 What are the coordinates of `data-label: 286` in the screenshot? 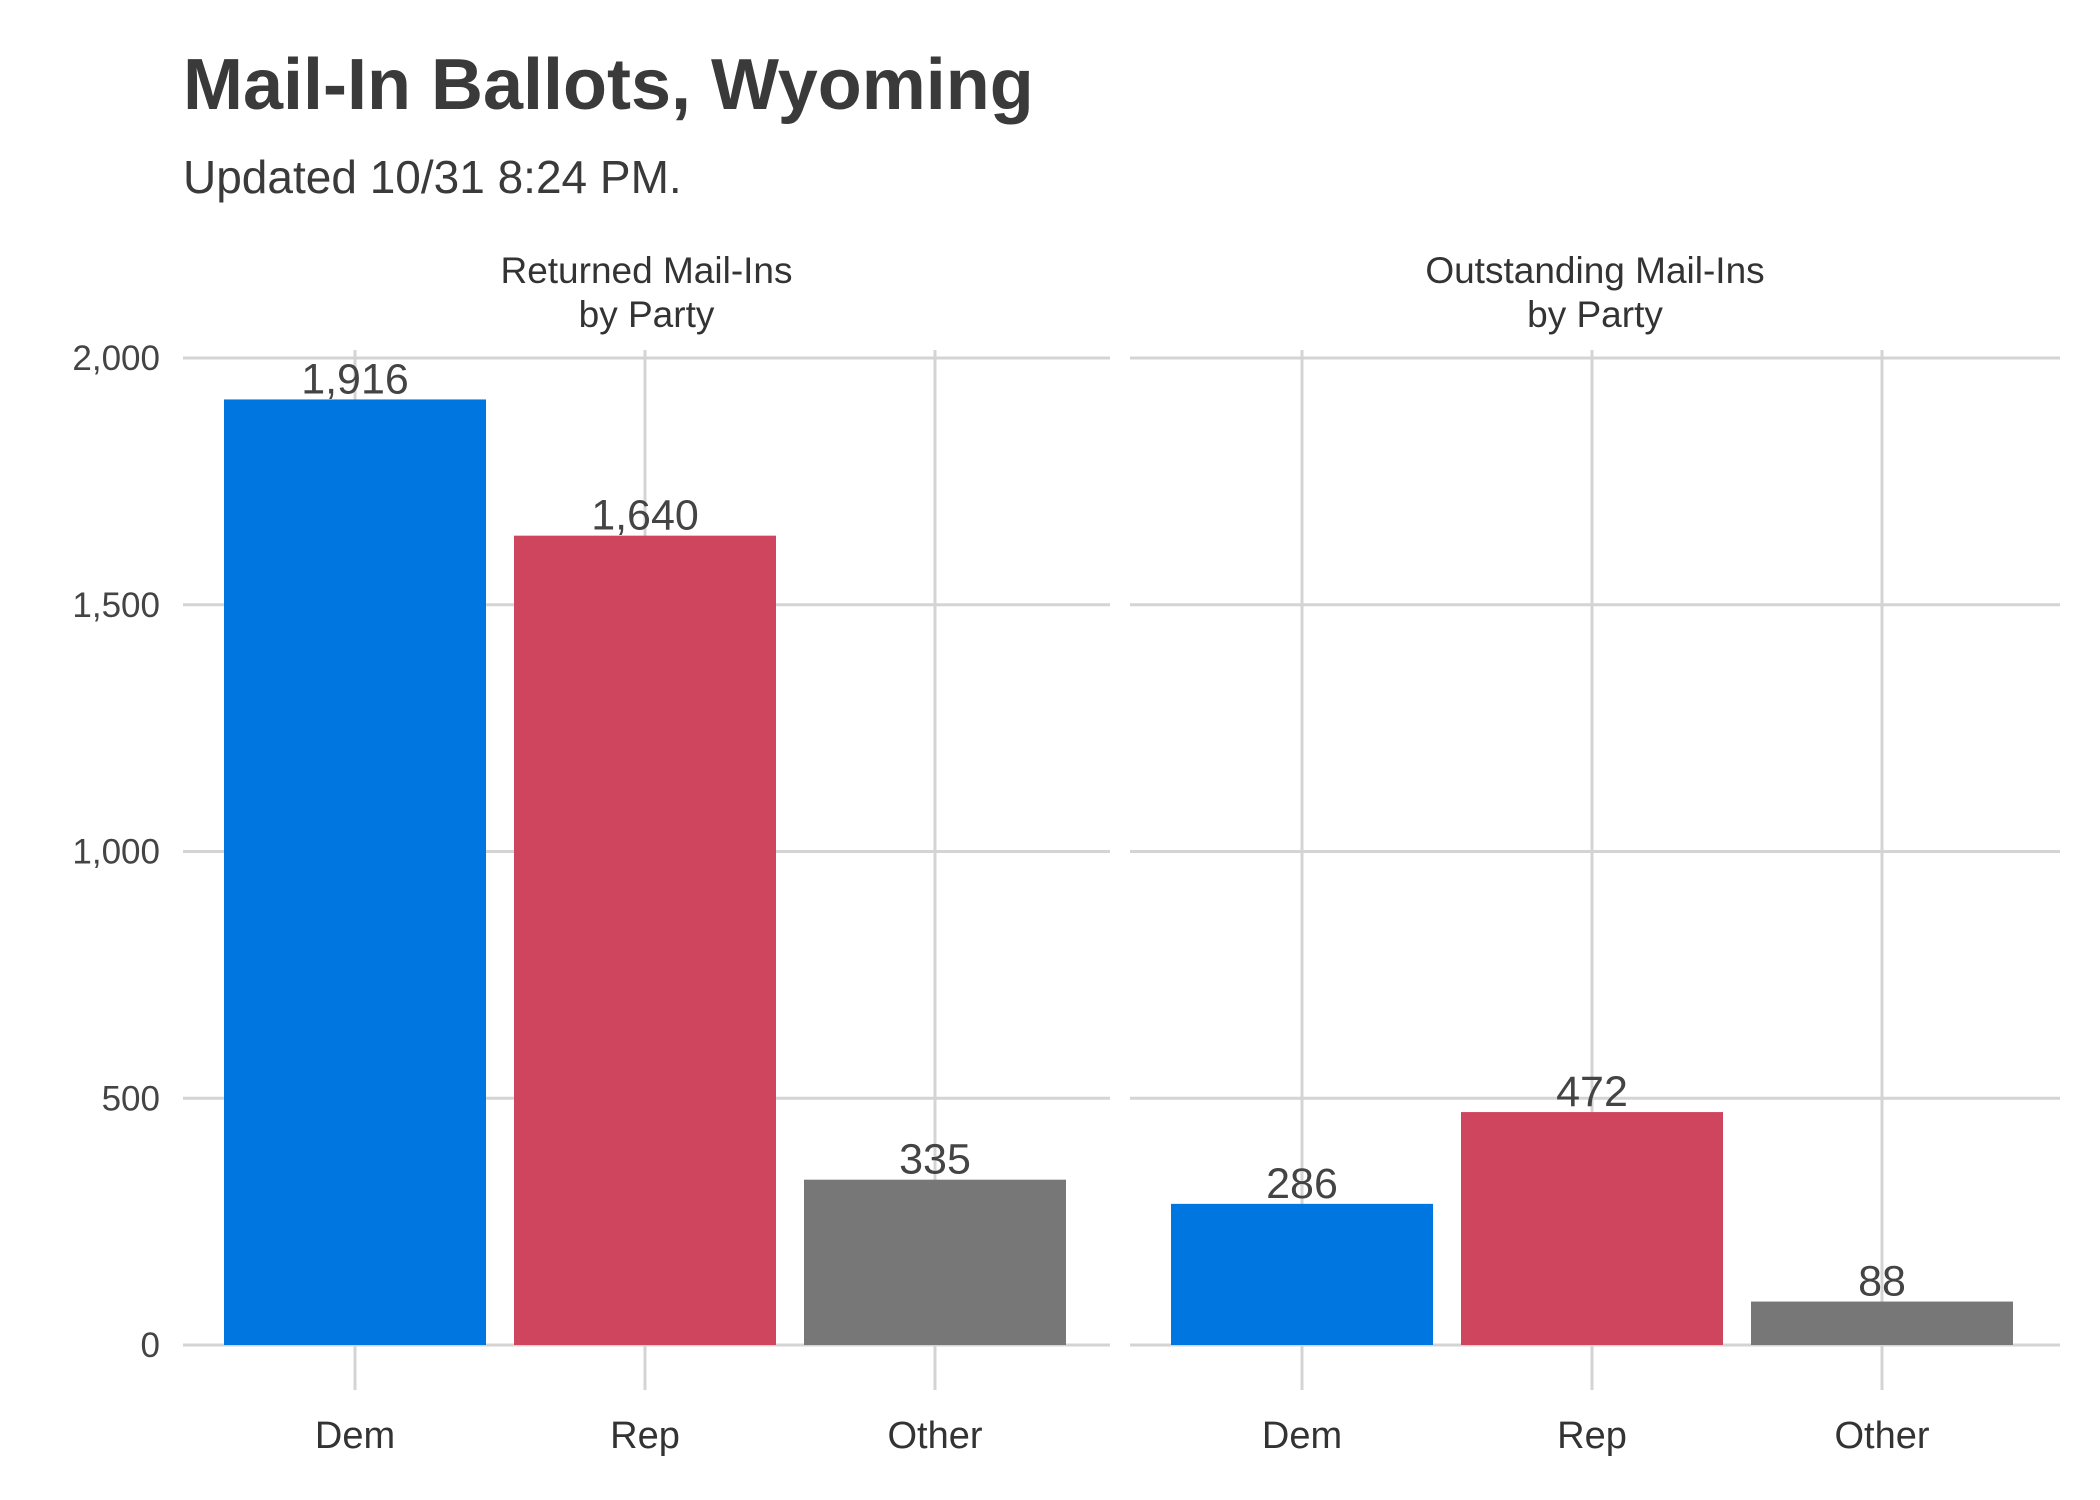 It's located at (1302, 1184).